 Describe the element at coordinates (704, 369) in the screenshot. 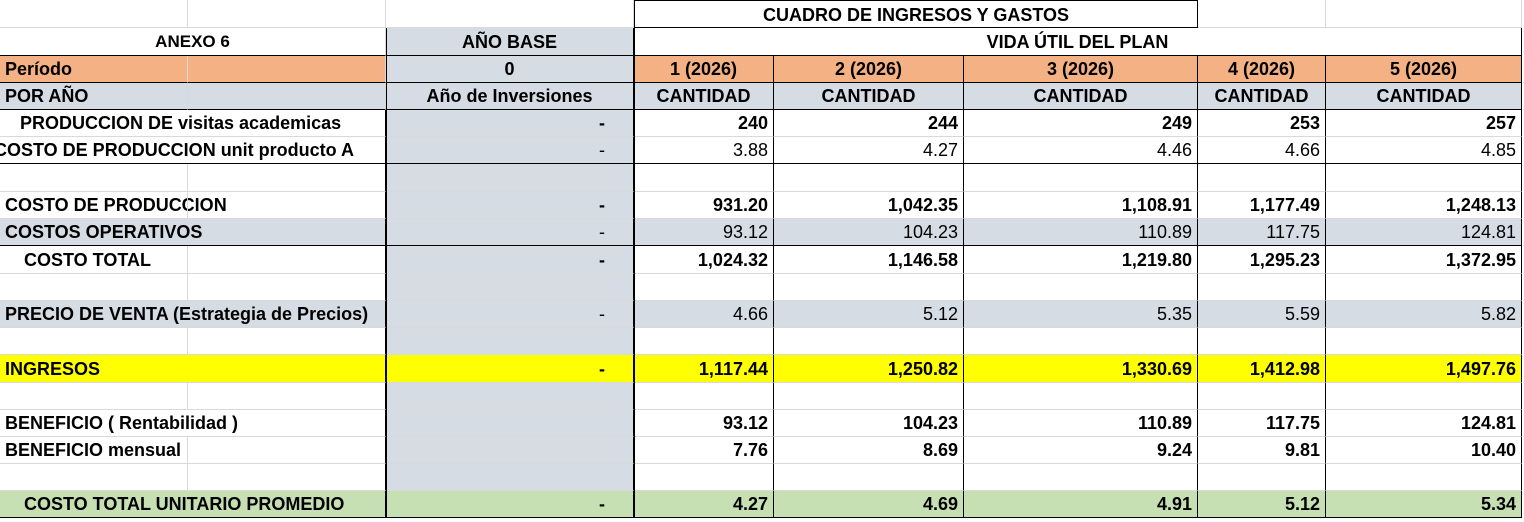

I see `year-1-value: 1,117.44` at that location.